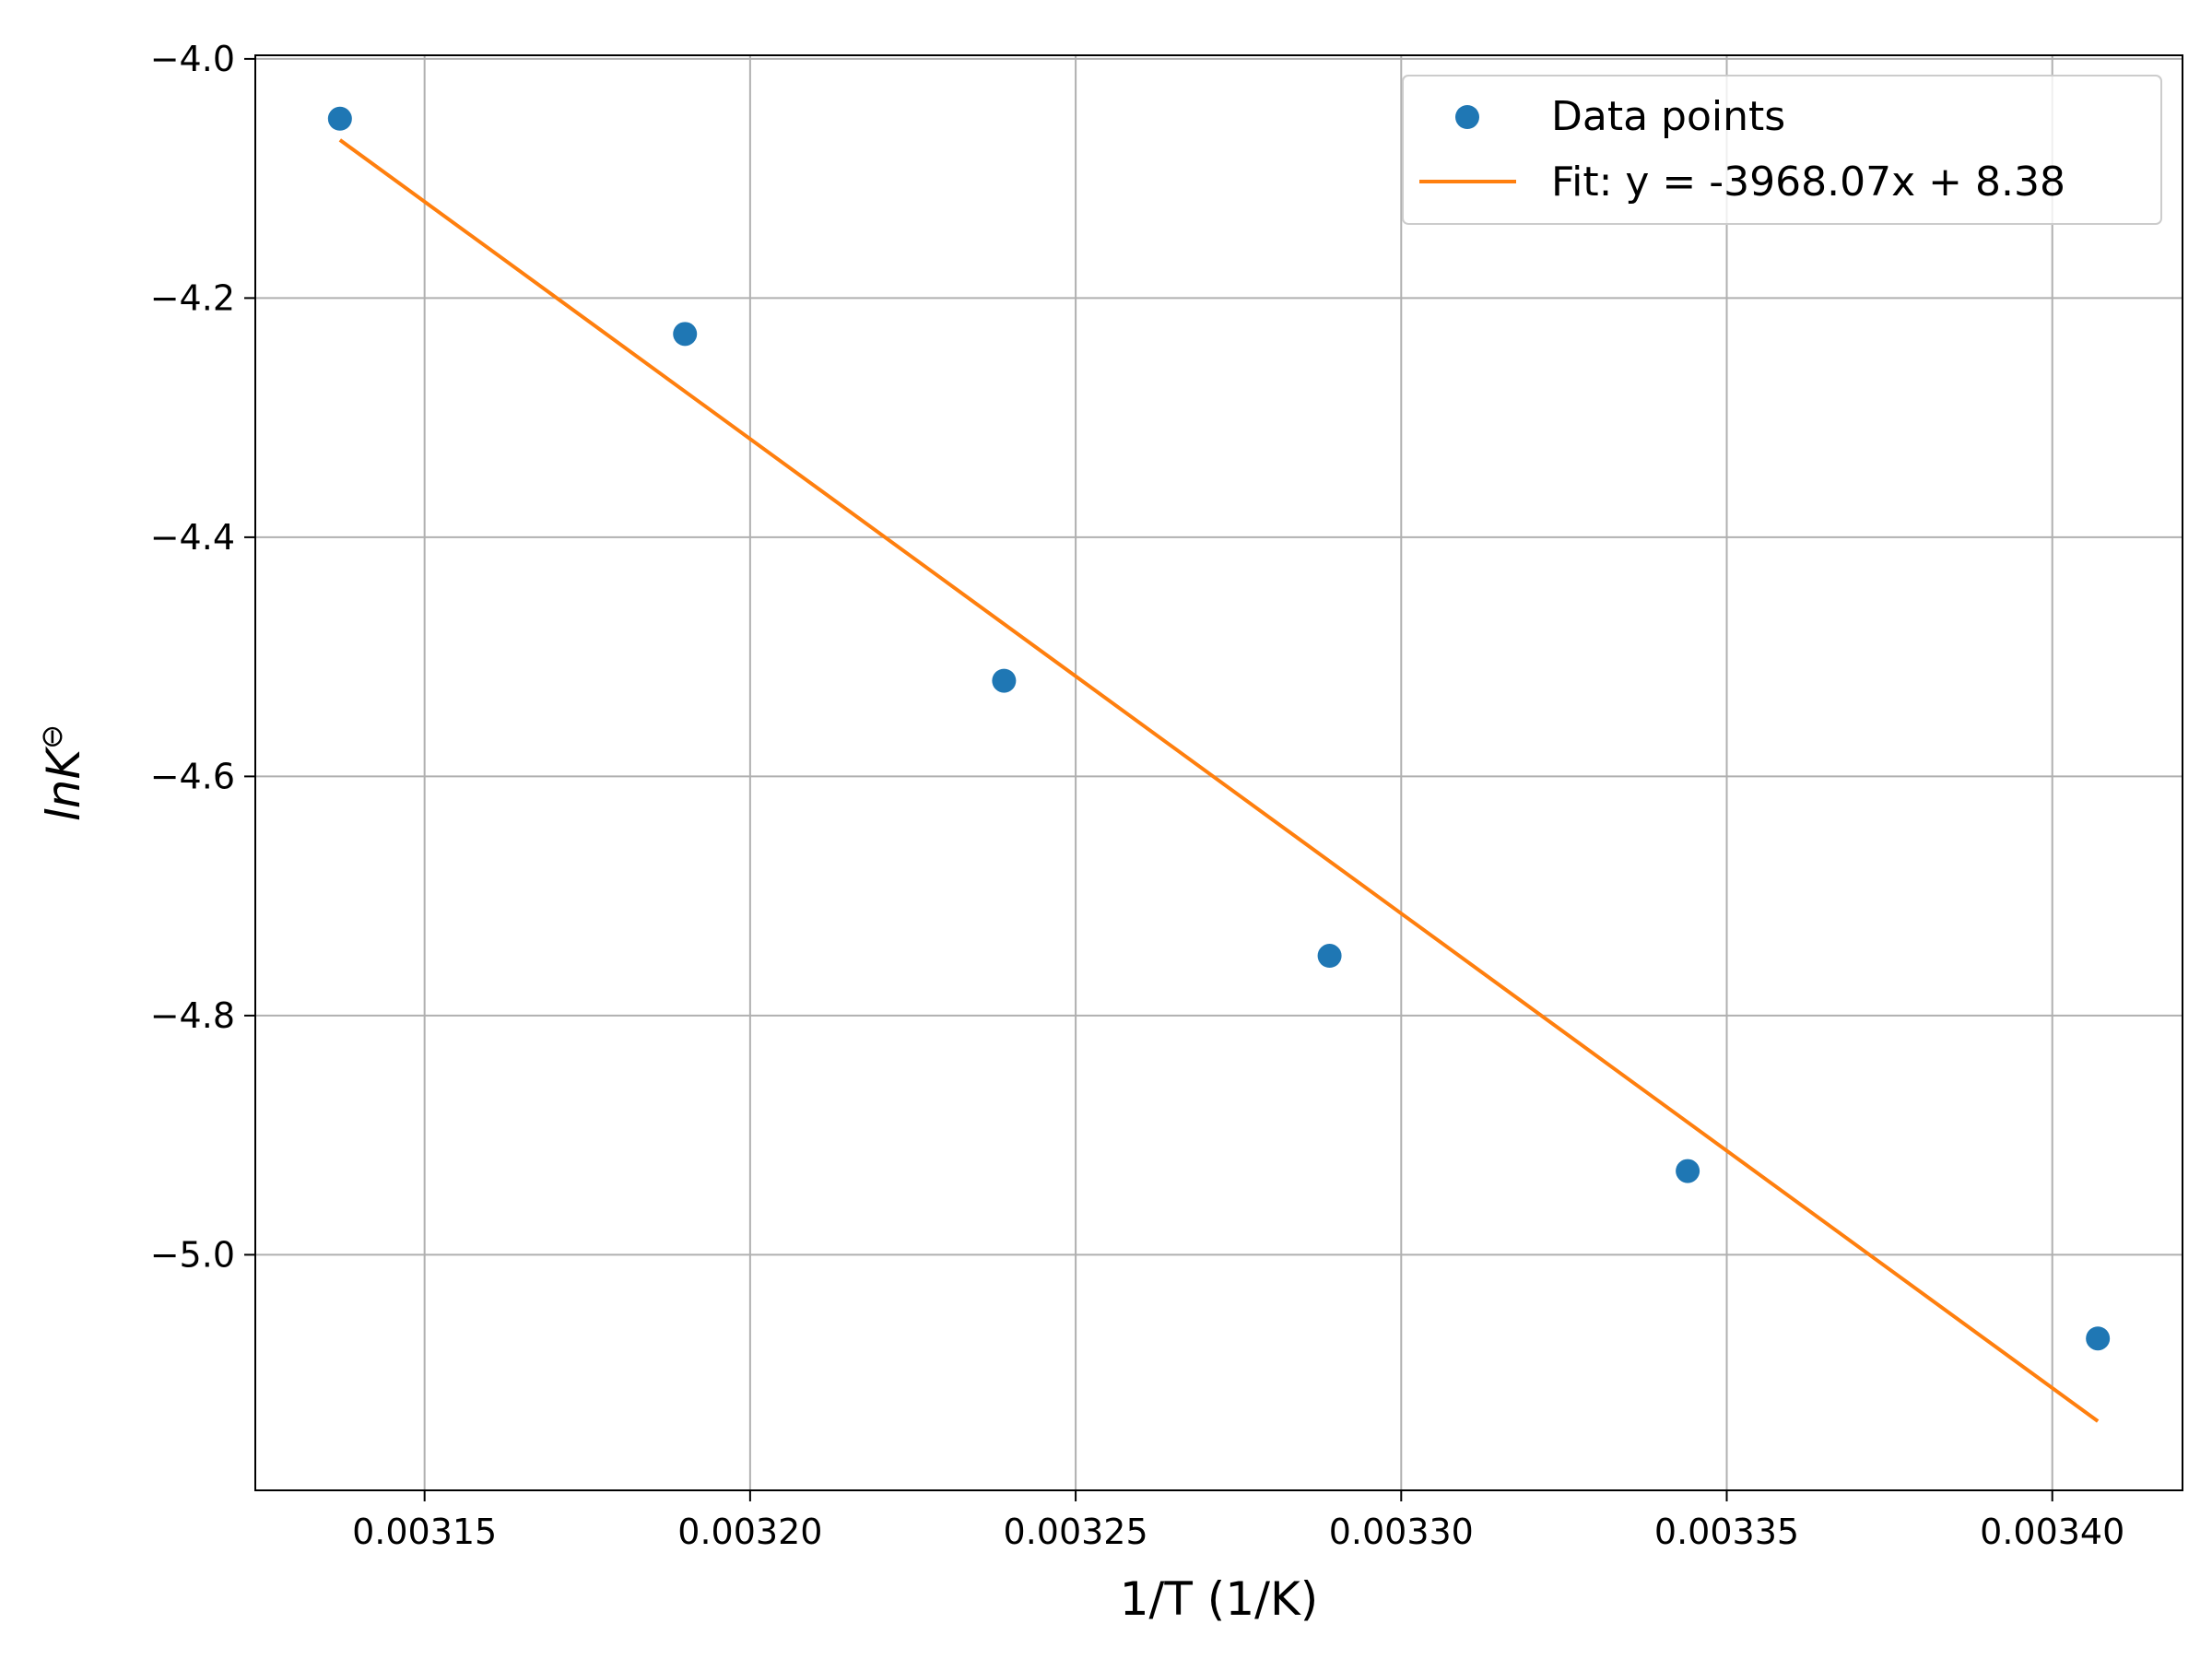 Image resolution: width=2212 pixels, height=1659 pixels. Describe the element at coordinates (192, 59) in the screenshot. I see `y-tick-label: −4.0` at that location.